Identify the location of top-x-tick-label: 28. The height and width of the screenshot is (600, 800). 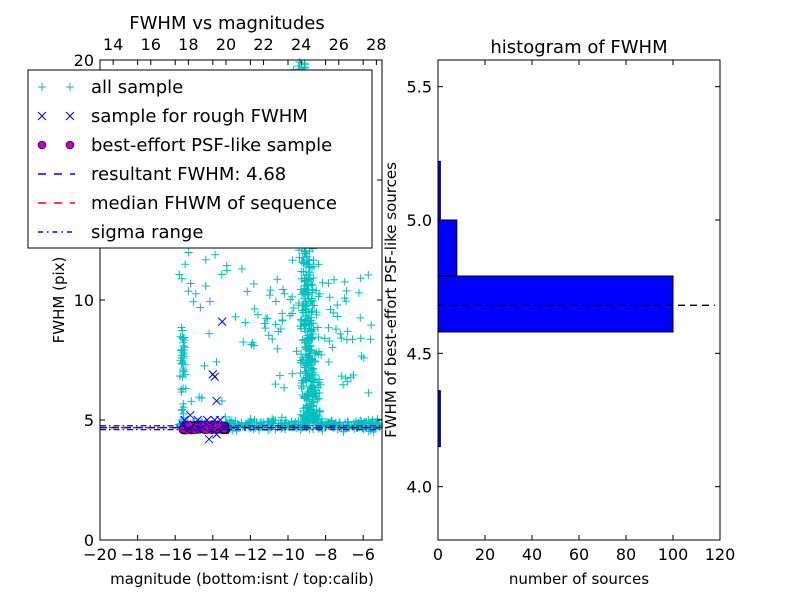
(376, 44).